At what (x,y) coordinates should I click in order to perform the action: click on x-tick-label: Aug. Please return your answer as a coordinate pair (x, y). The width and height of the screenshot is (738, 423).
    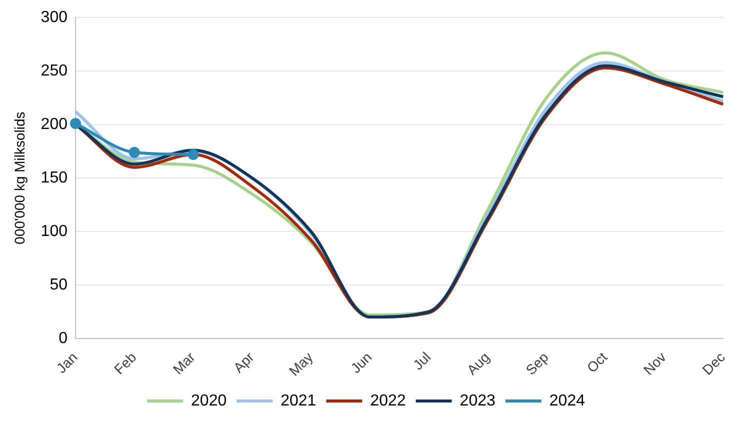
    Looking at the image, I should click on (478, 363).